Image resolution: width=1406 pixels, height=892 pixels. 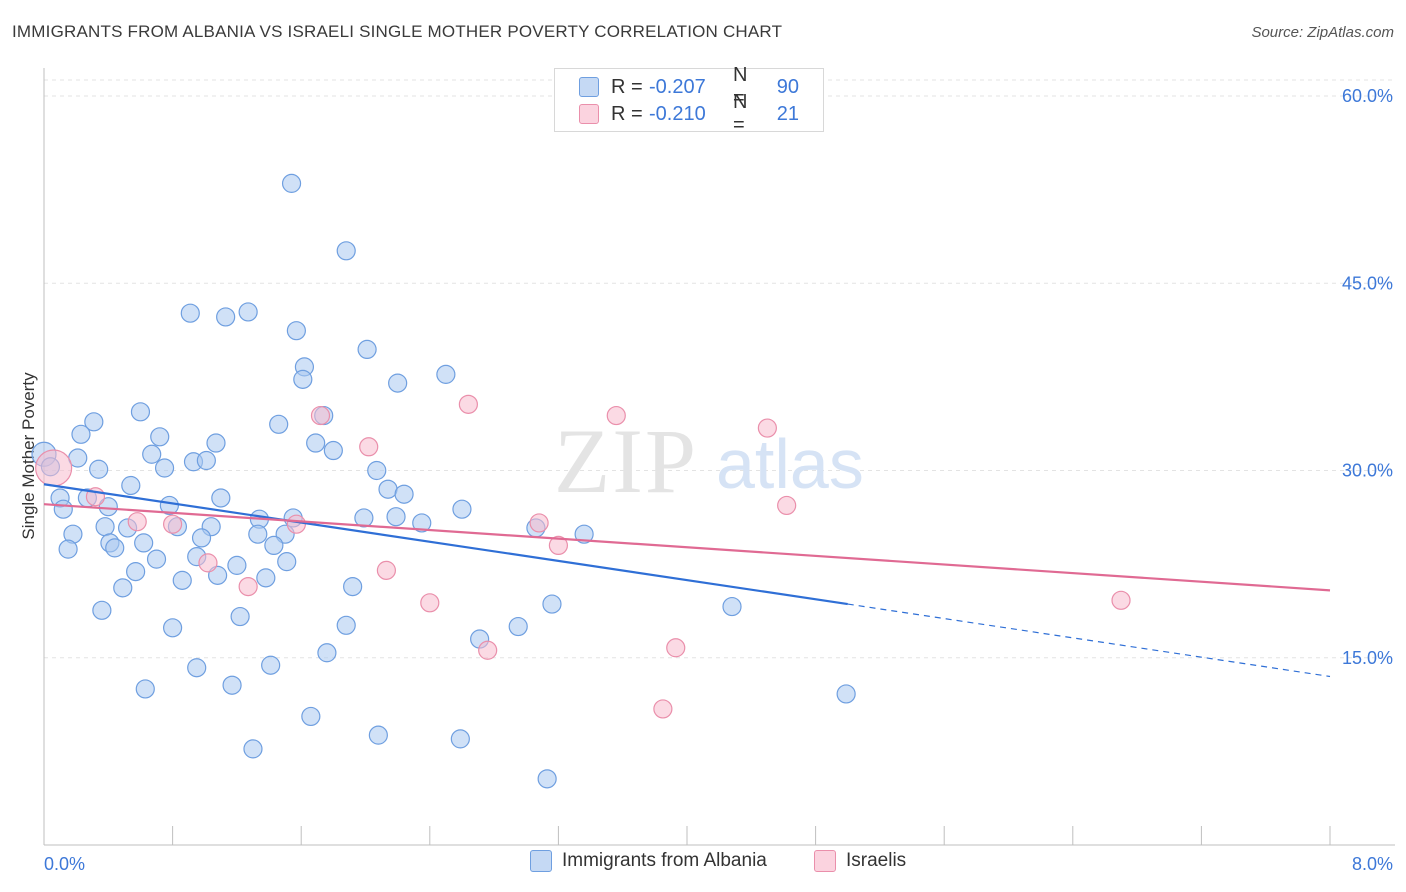 I want to click on series-legend: Immigrants from Albania Israelis, so click(x=703, y=864).